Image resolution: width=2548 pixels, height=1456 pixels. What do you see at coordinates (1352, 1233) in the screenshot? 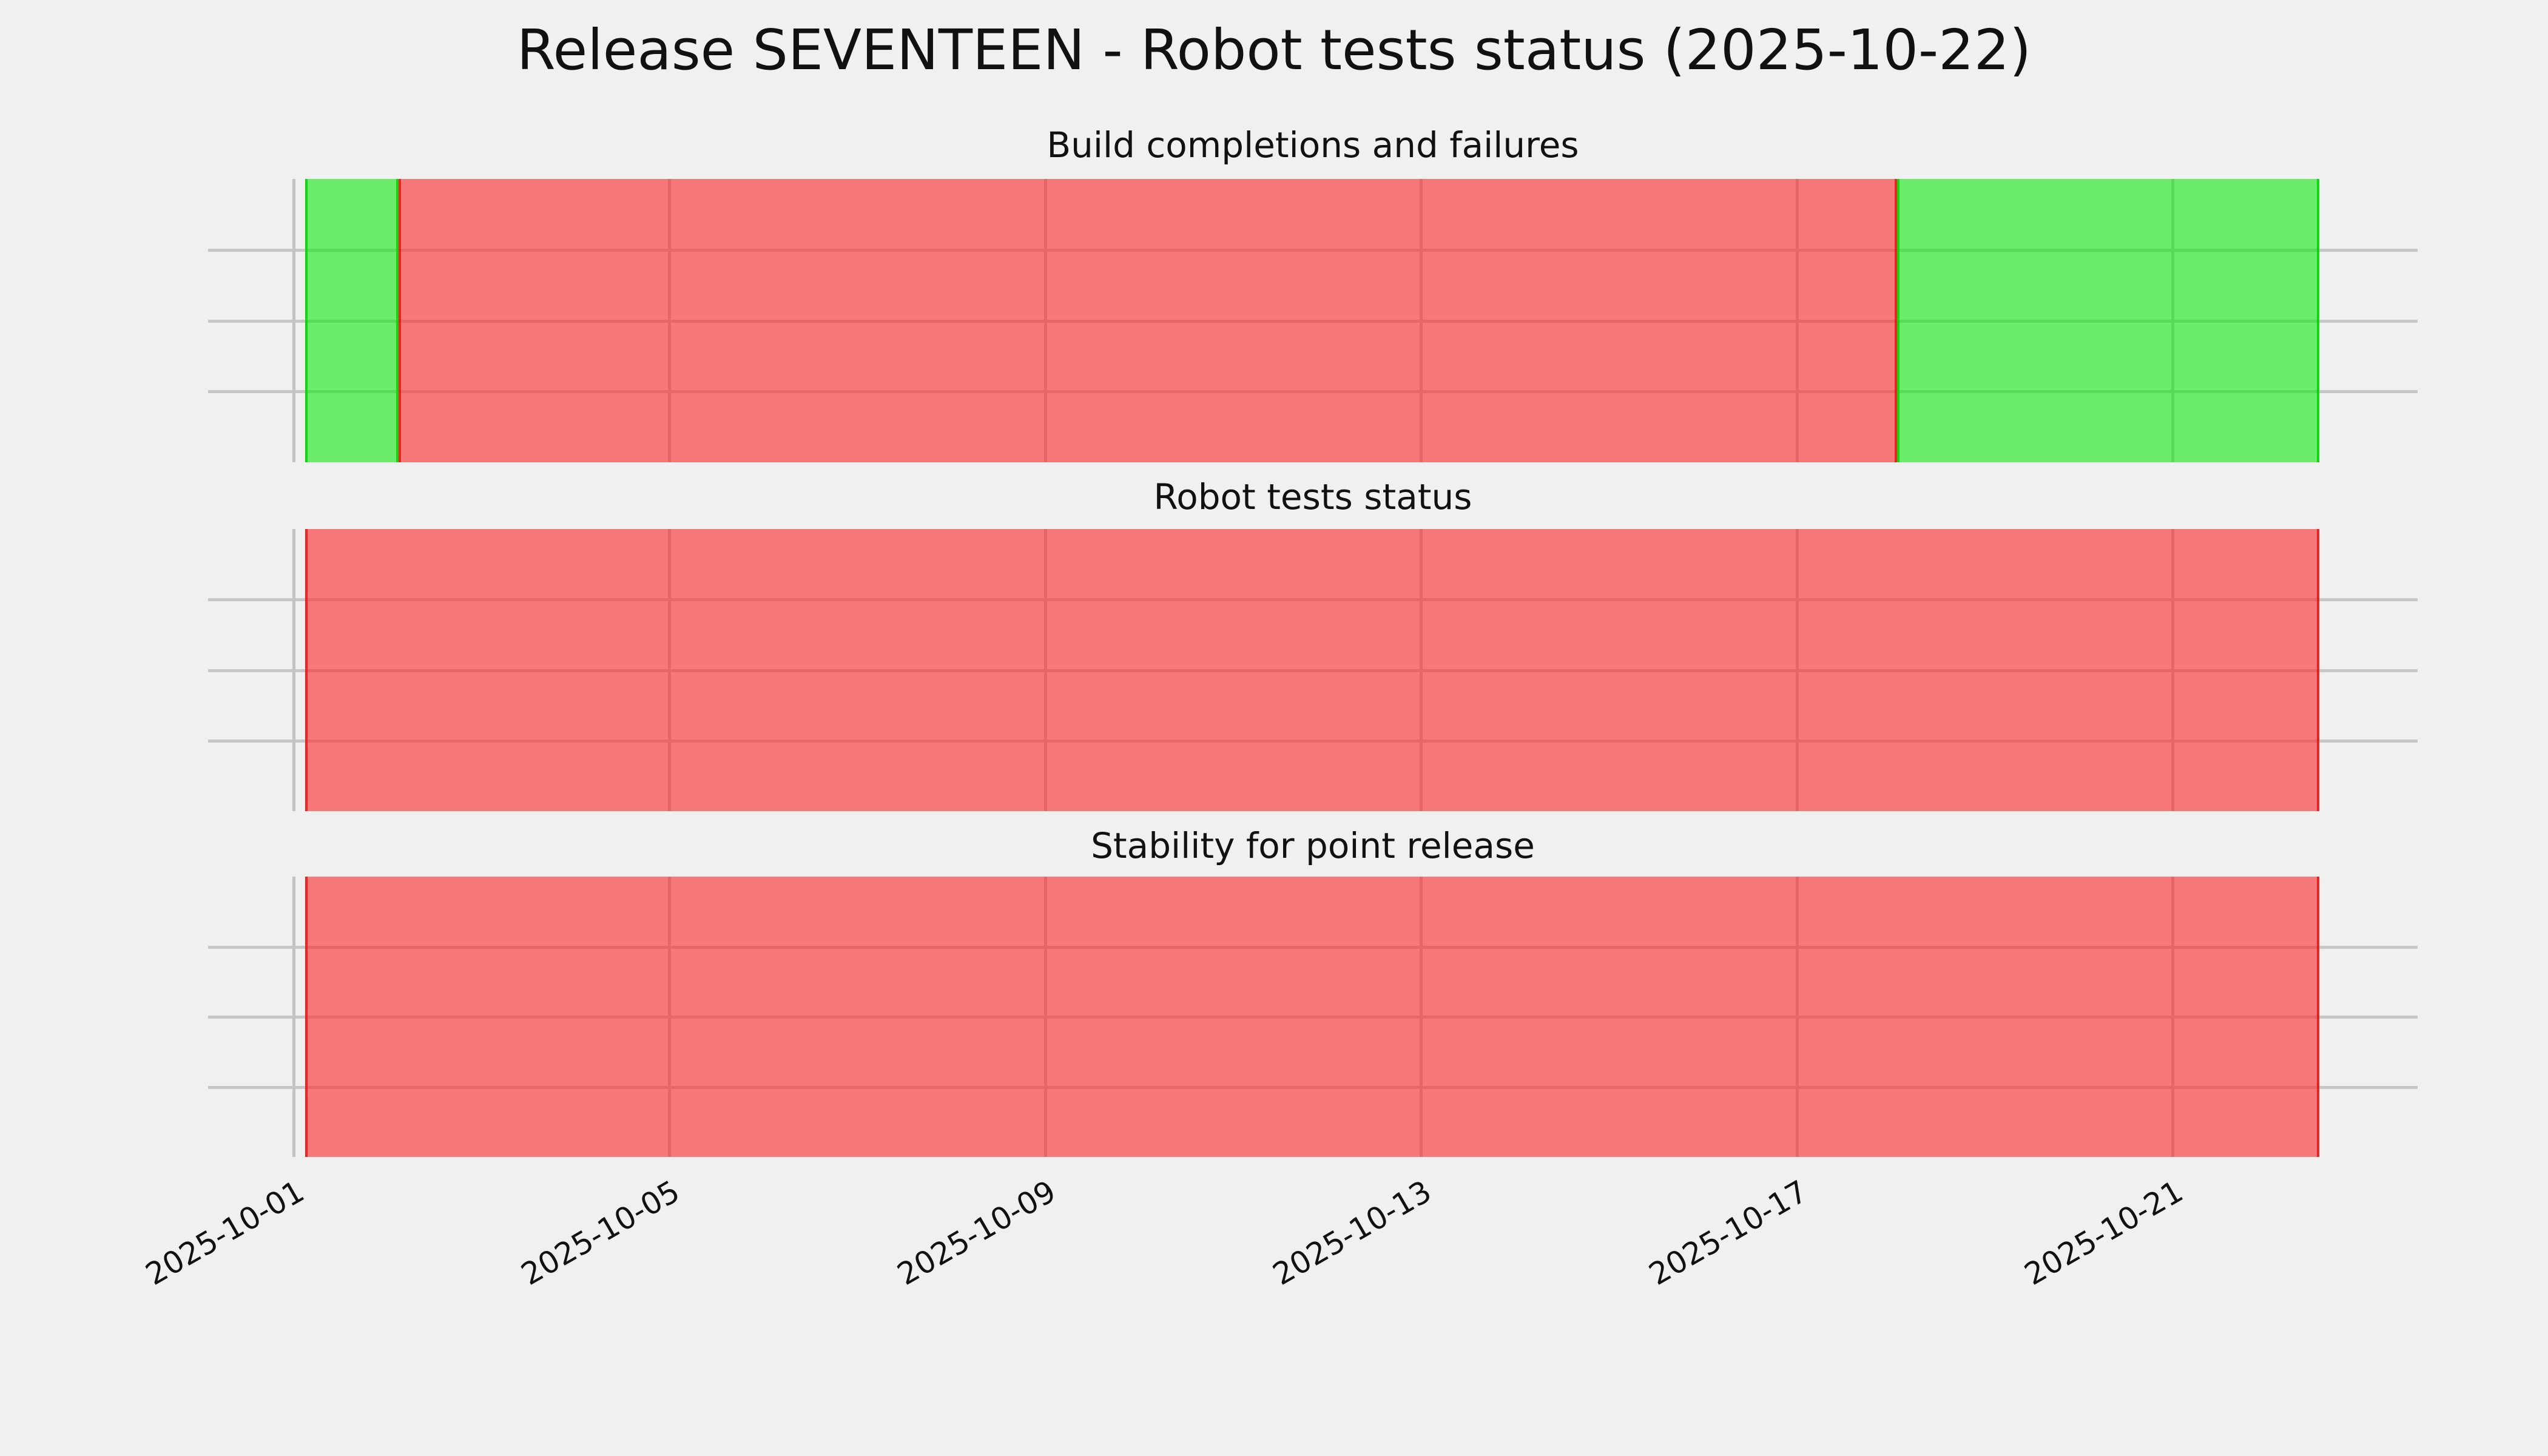
I see `x-tick-label-text: 2025-10-13` at bounding box center [1352, 1233].